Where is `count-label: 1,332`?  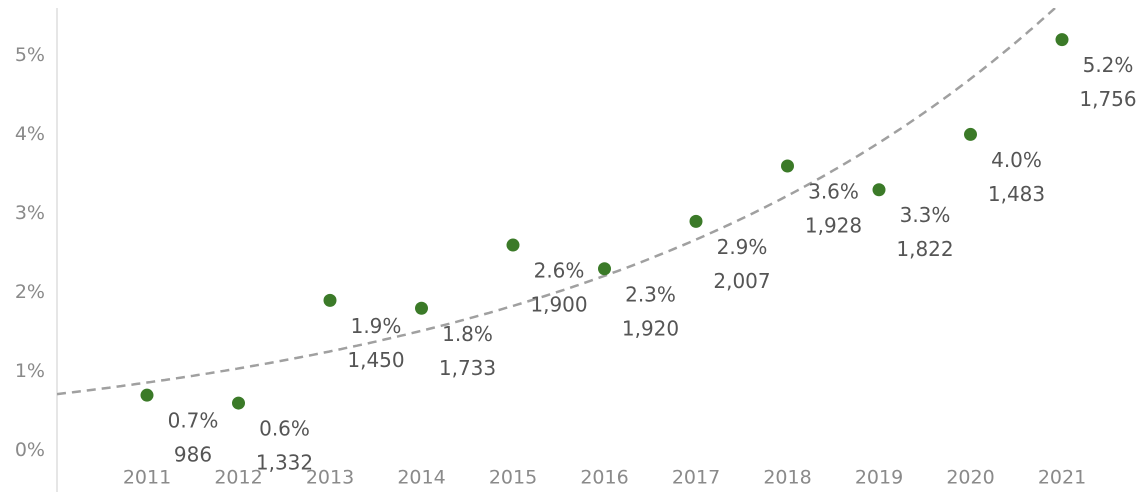
count-label: 1,332 is located at coordinates (284, 463).